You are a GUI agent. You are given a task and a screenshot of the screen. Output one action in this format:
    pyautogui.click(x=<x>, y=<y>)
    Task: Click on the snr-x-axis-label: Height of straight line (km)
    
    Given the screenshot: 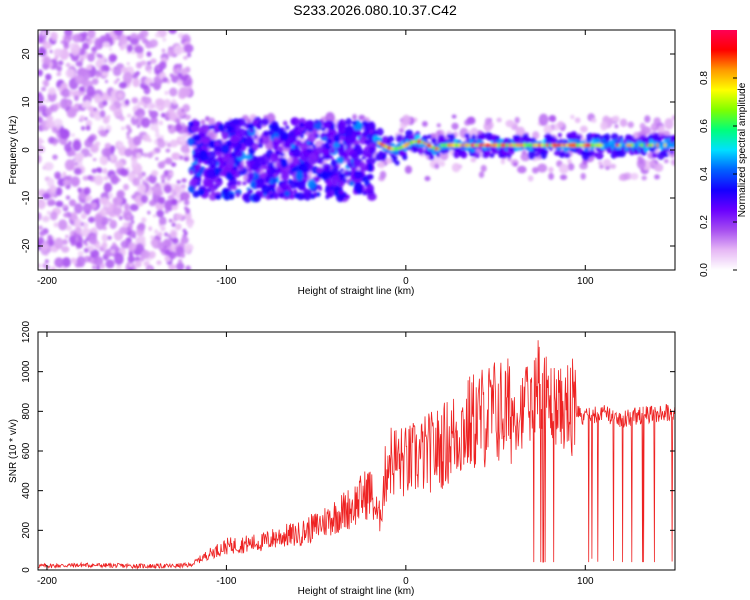 What is the action you would take?
    pyautogui.click(x=356, y=591)
    